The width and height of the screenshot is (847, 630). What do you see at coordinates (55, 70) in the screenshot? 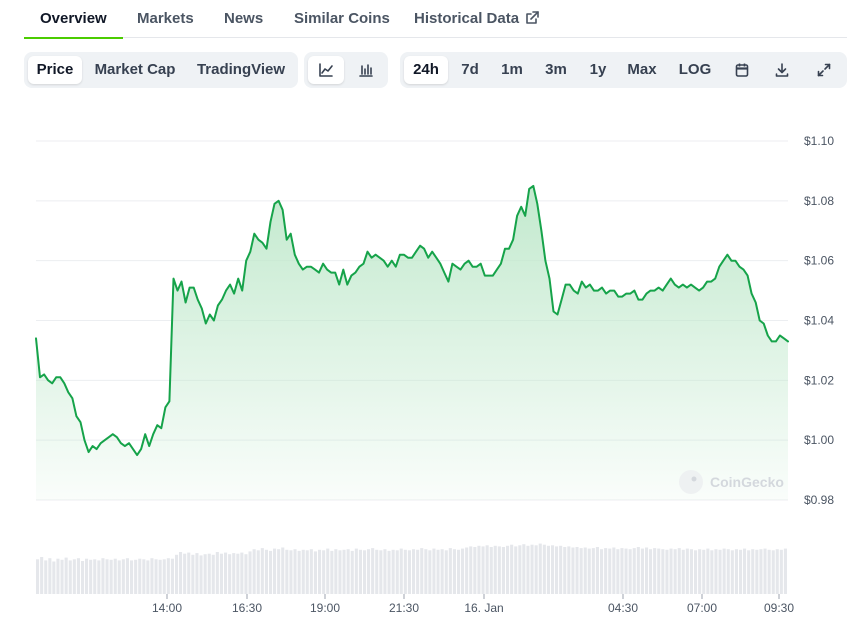
I see `price-tab: Price` at bounding box center [55, 70].